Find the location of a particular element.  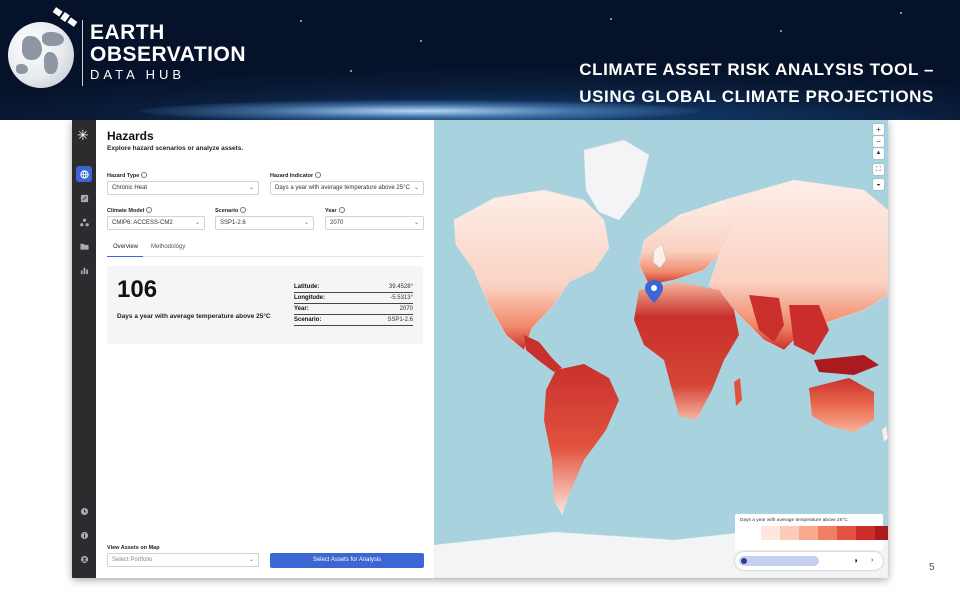

year-value: 2070 is located at coordinates (337, 223).